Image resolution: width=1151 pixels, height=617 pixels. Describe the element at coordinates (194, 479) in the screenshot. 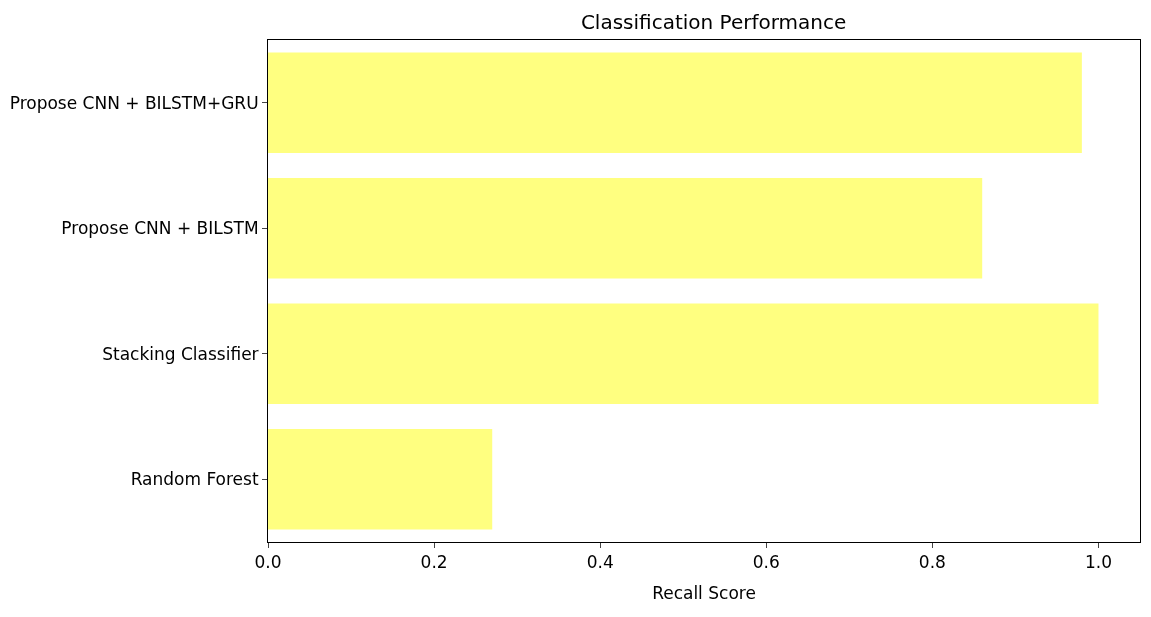

I see `y-tick-label: Random Forest` at that location.